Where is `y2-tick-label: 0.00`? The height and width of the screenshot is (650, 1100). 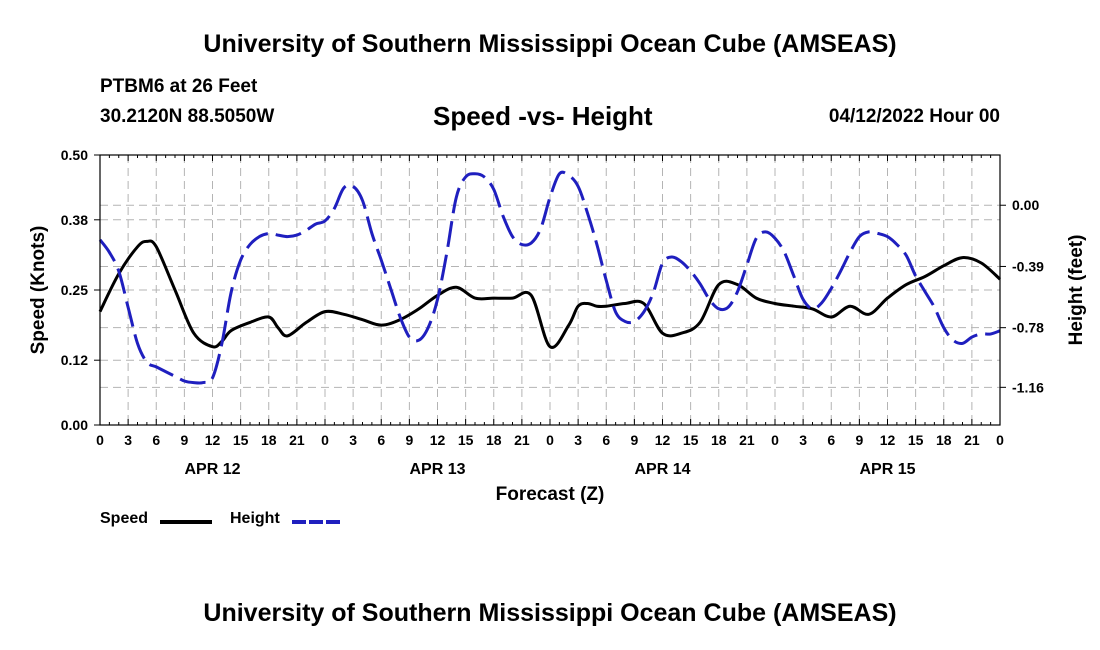
y2-tick-label: 0.00 is located at coordinates (1025, 205).